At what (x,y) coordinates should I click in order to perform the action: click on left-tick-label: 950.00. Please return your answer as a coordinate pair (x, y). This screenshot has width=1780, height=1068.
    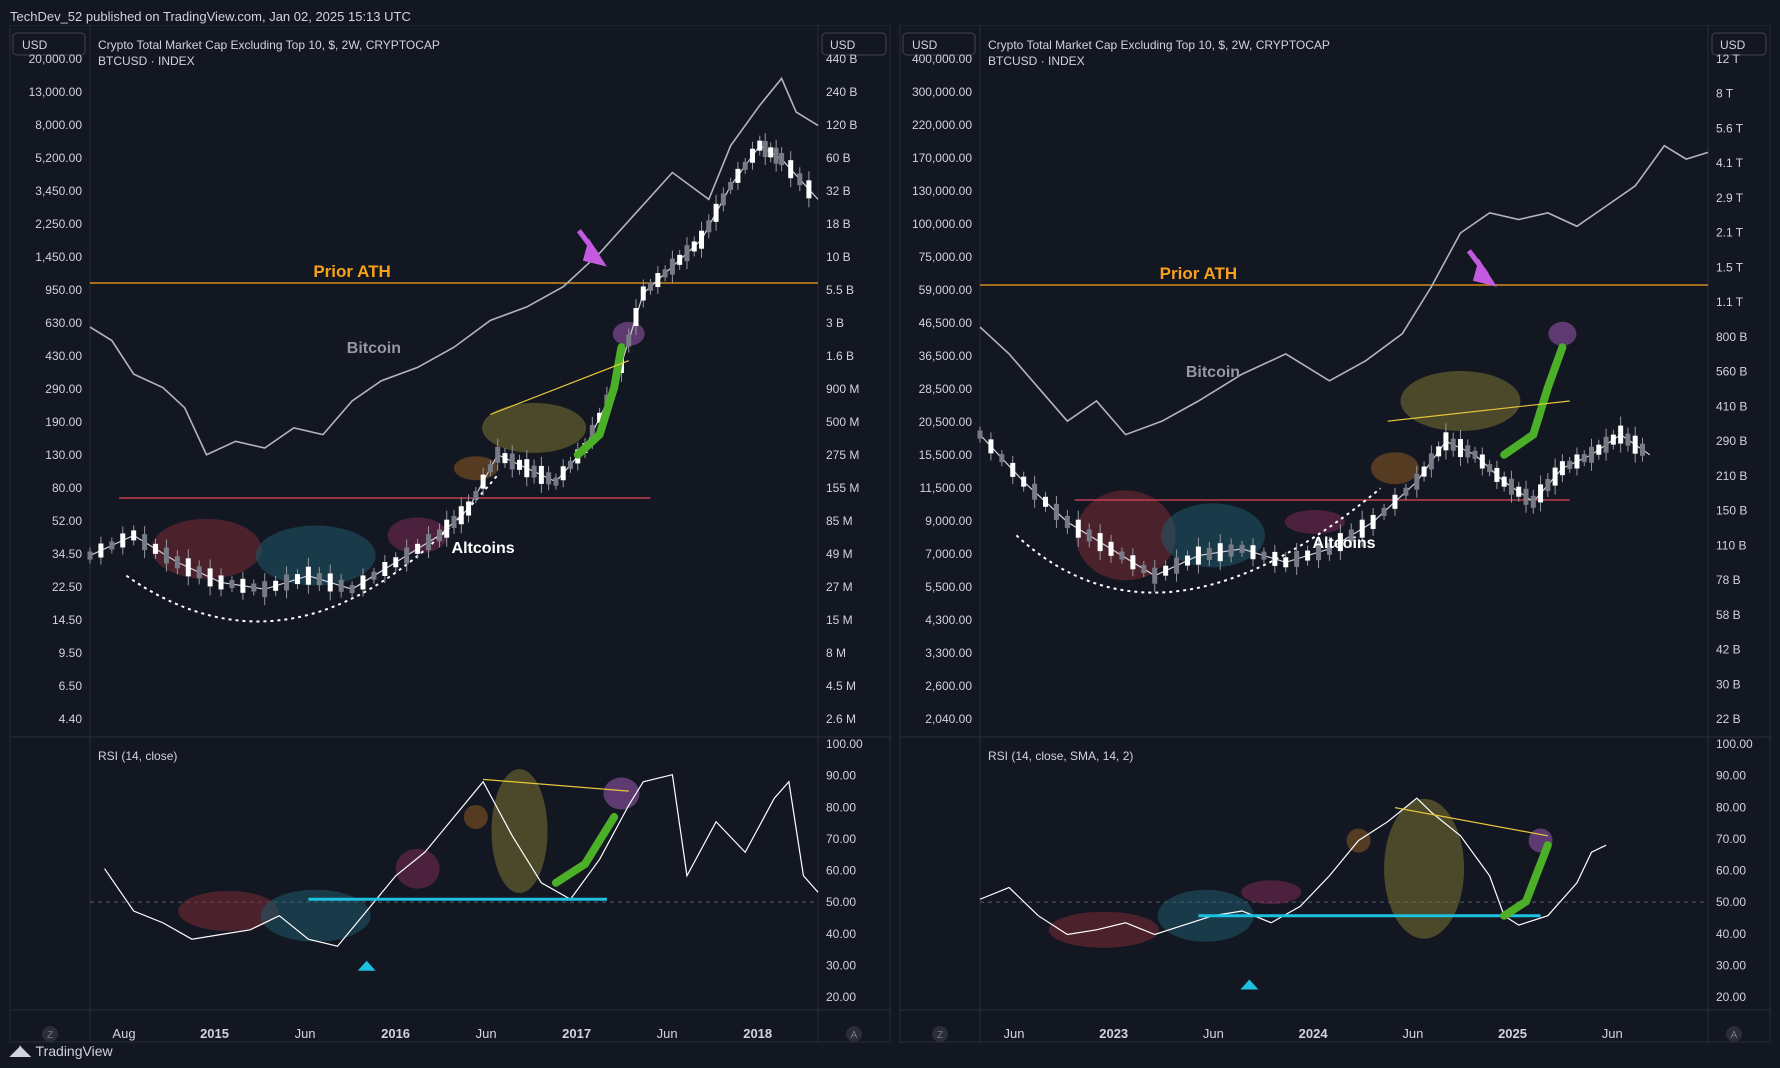
    Looking at the image, I should click on (63, 290).